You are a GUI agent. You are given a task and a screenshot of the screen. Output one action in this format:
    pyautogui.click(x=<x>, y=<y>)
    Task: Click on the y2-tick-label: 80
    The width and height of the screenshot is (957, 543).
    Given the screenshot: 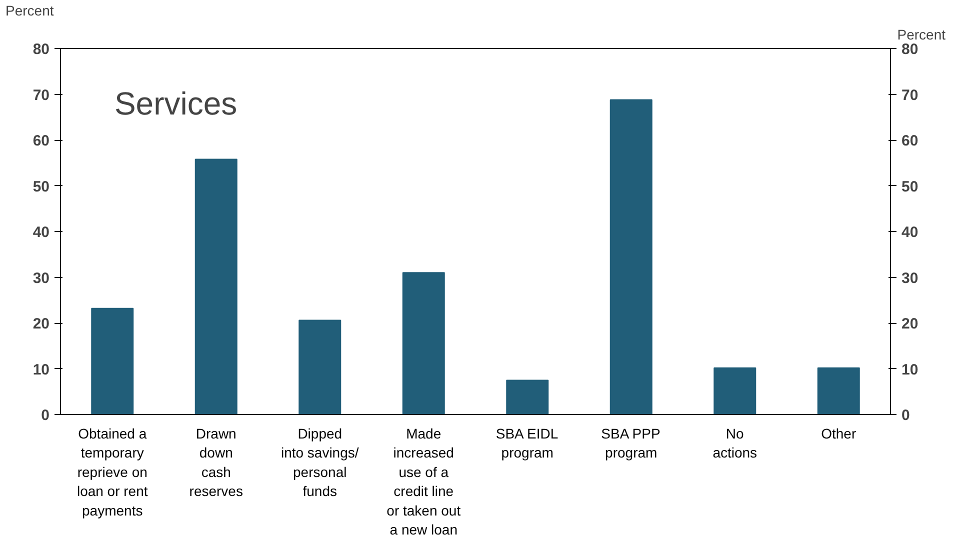 What is the action you would take?
    pyautogui.click(x=910, y=49)
    